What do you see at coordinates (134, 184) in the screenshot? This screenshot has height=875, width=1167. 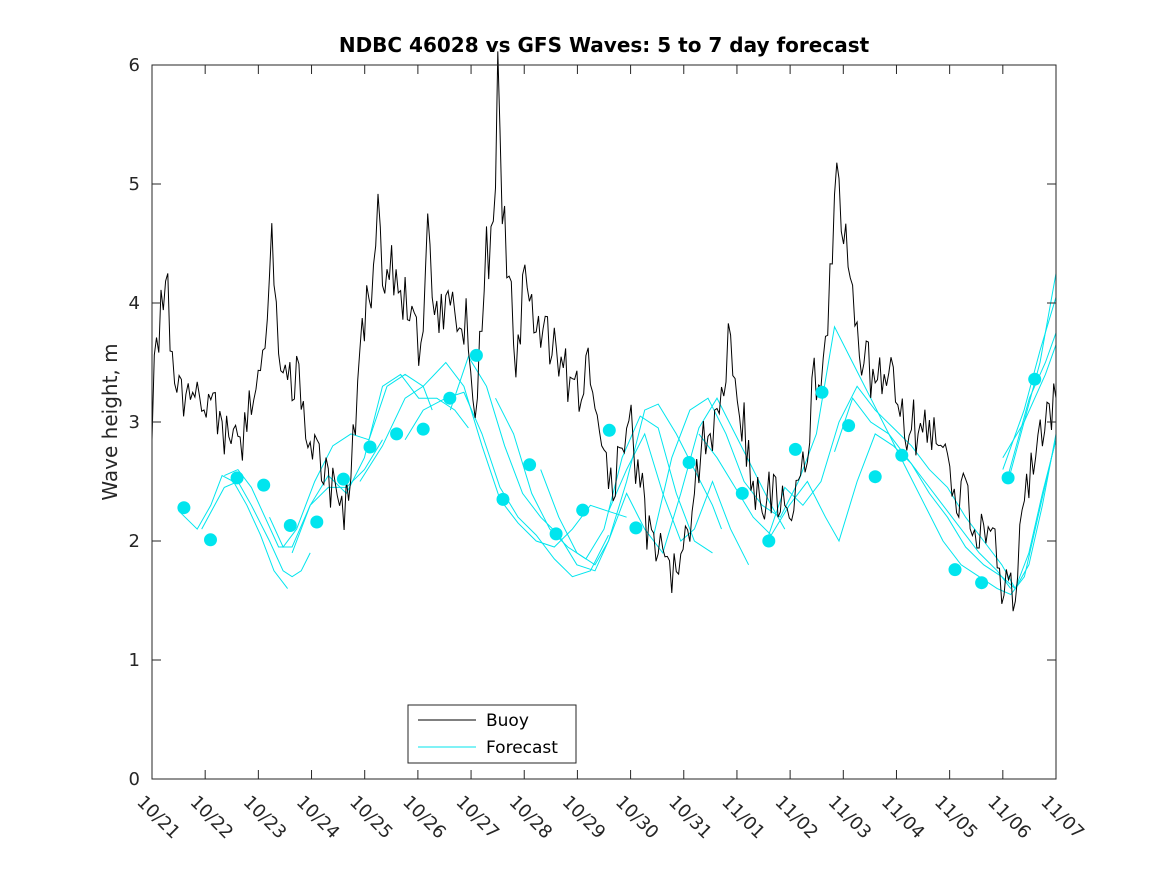 I see `y-tick-label: 5` at bounding box center [134, 184].